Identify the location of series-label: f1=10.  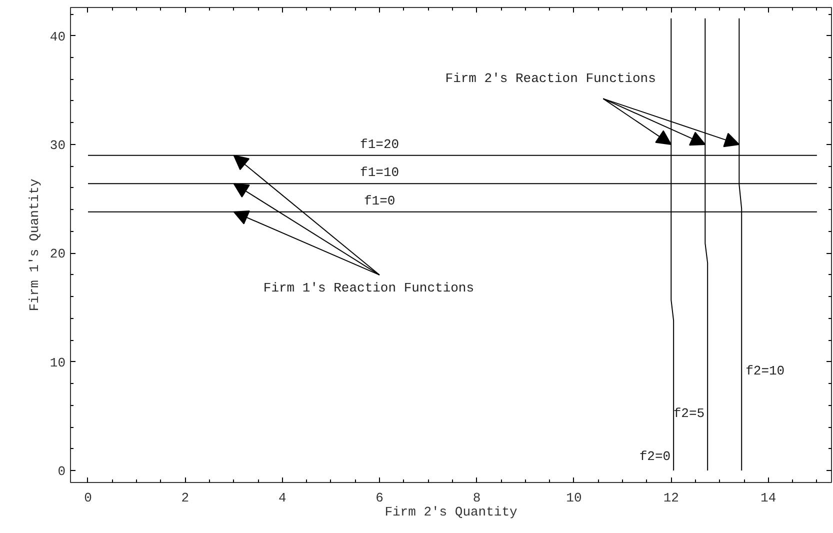
(380, 172).